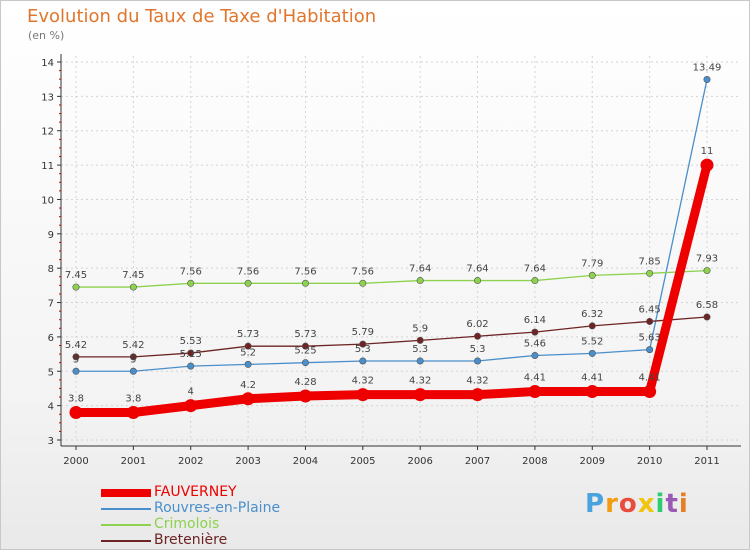 This screenshot has width=750, height=550. I want to click on x-tick-label: 2006, so click(419, 461).